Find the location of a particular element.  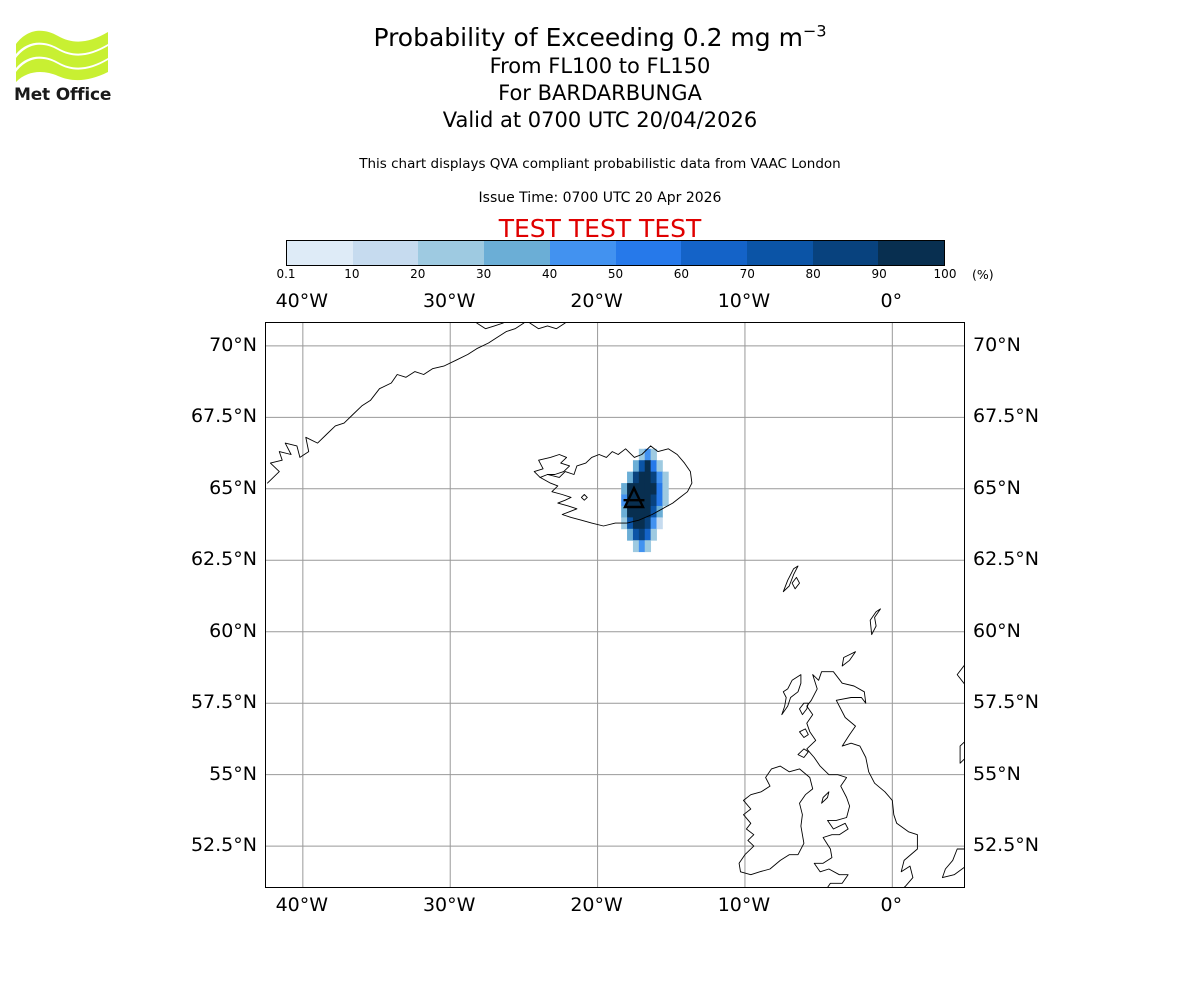

met-office-logo-mark is located at coordinates (62, 56).